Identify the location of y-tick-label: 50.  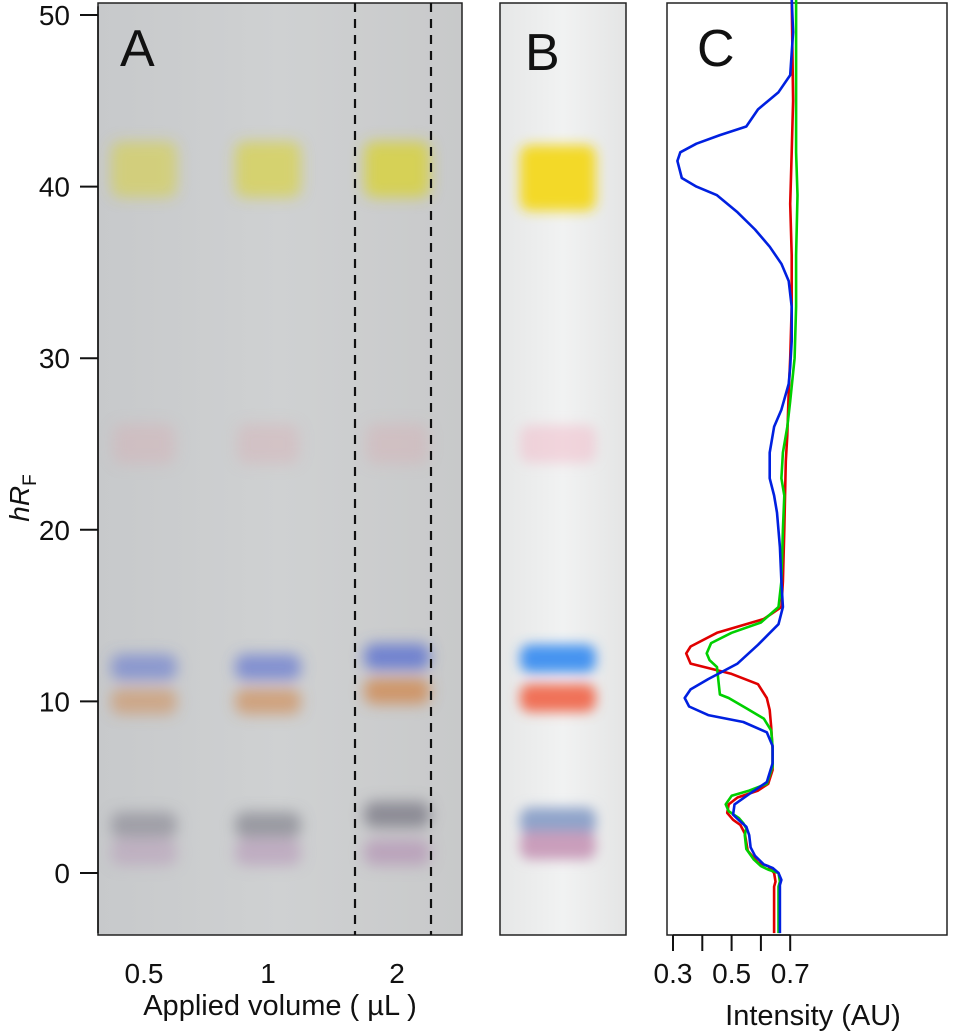
(54, 15).